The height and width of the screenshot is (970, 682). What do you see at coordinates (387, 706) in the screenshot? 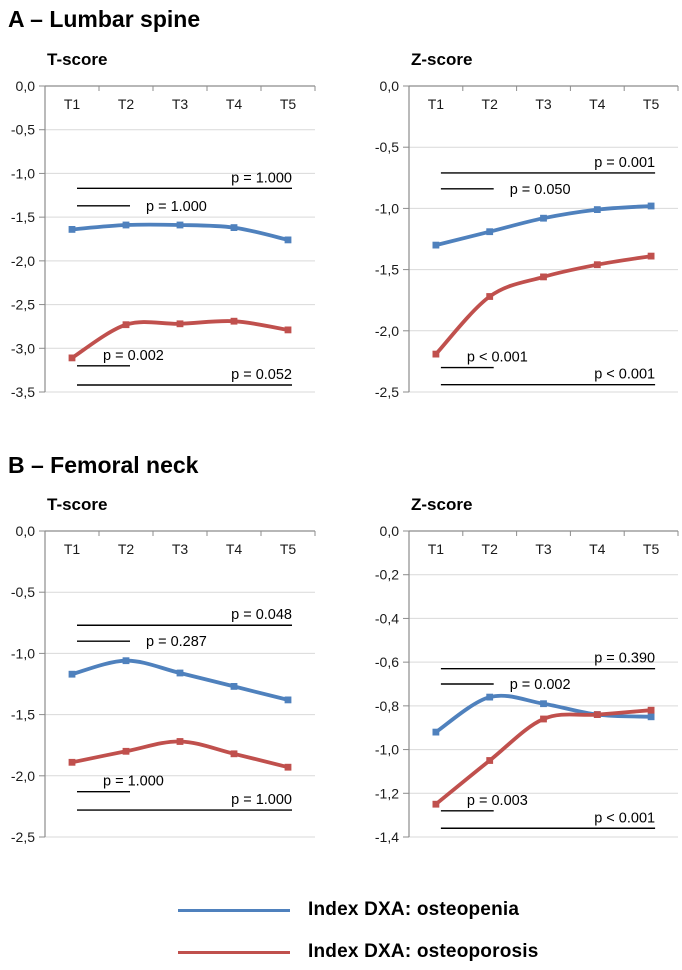
I see `y-tick-label: -0,8` at bounding box center [387, 706].